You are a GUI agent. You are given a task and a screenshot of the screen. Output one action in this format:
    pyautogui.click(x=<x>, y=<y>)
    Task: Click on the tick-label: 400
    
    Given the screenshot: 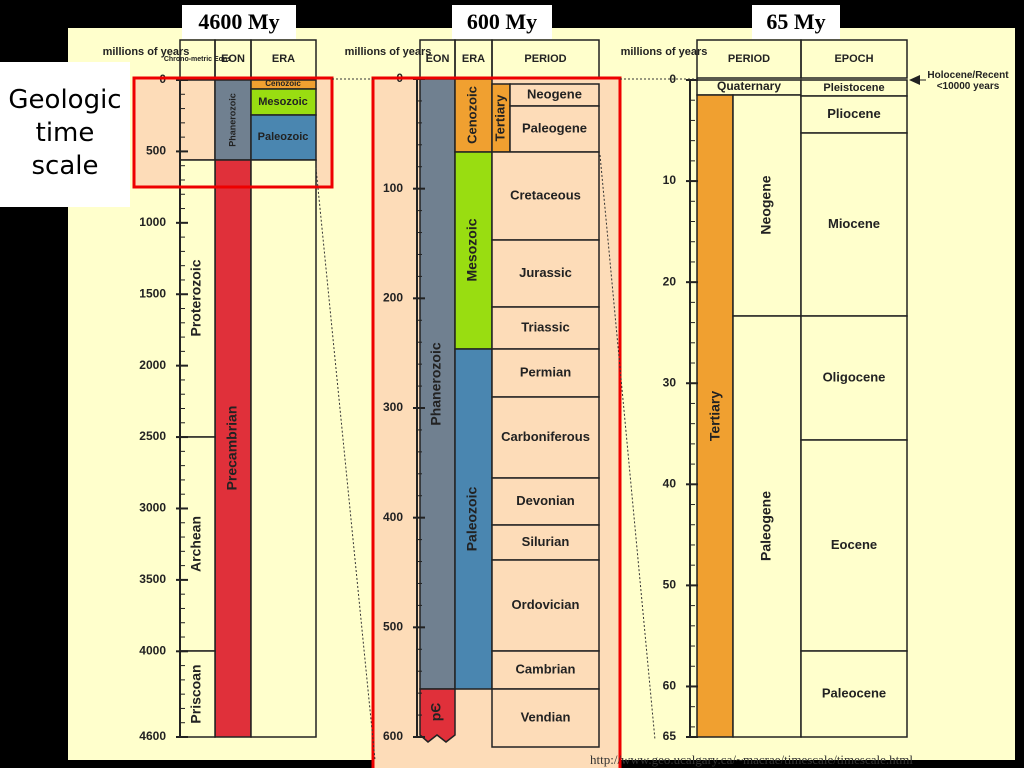 What is the action you would take?
    pyautogui.click(x=393, y=517)
    